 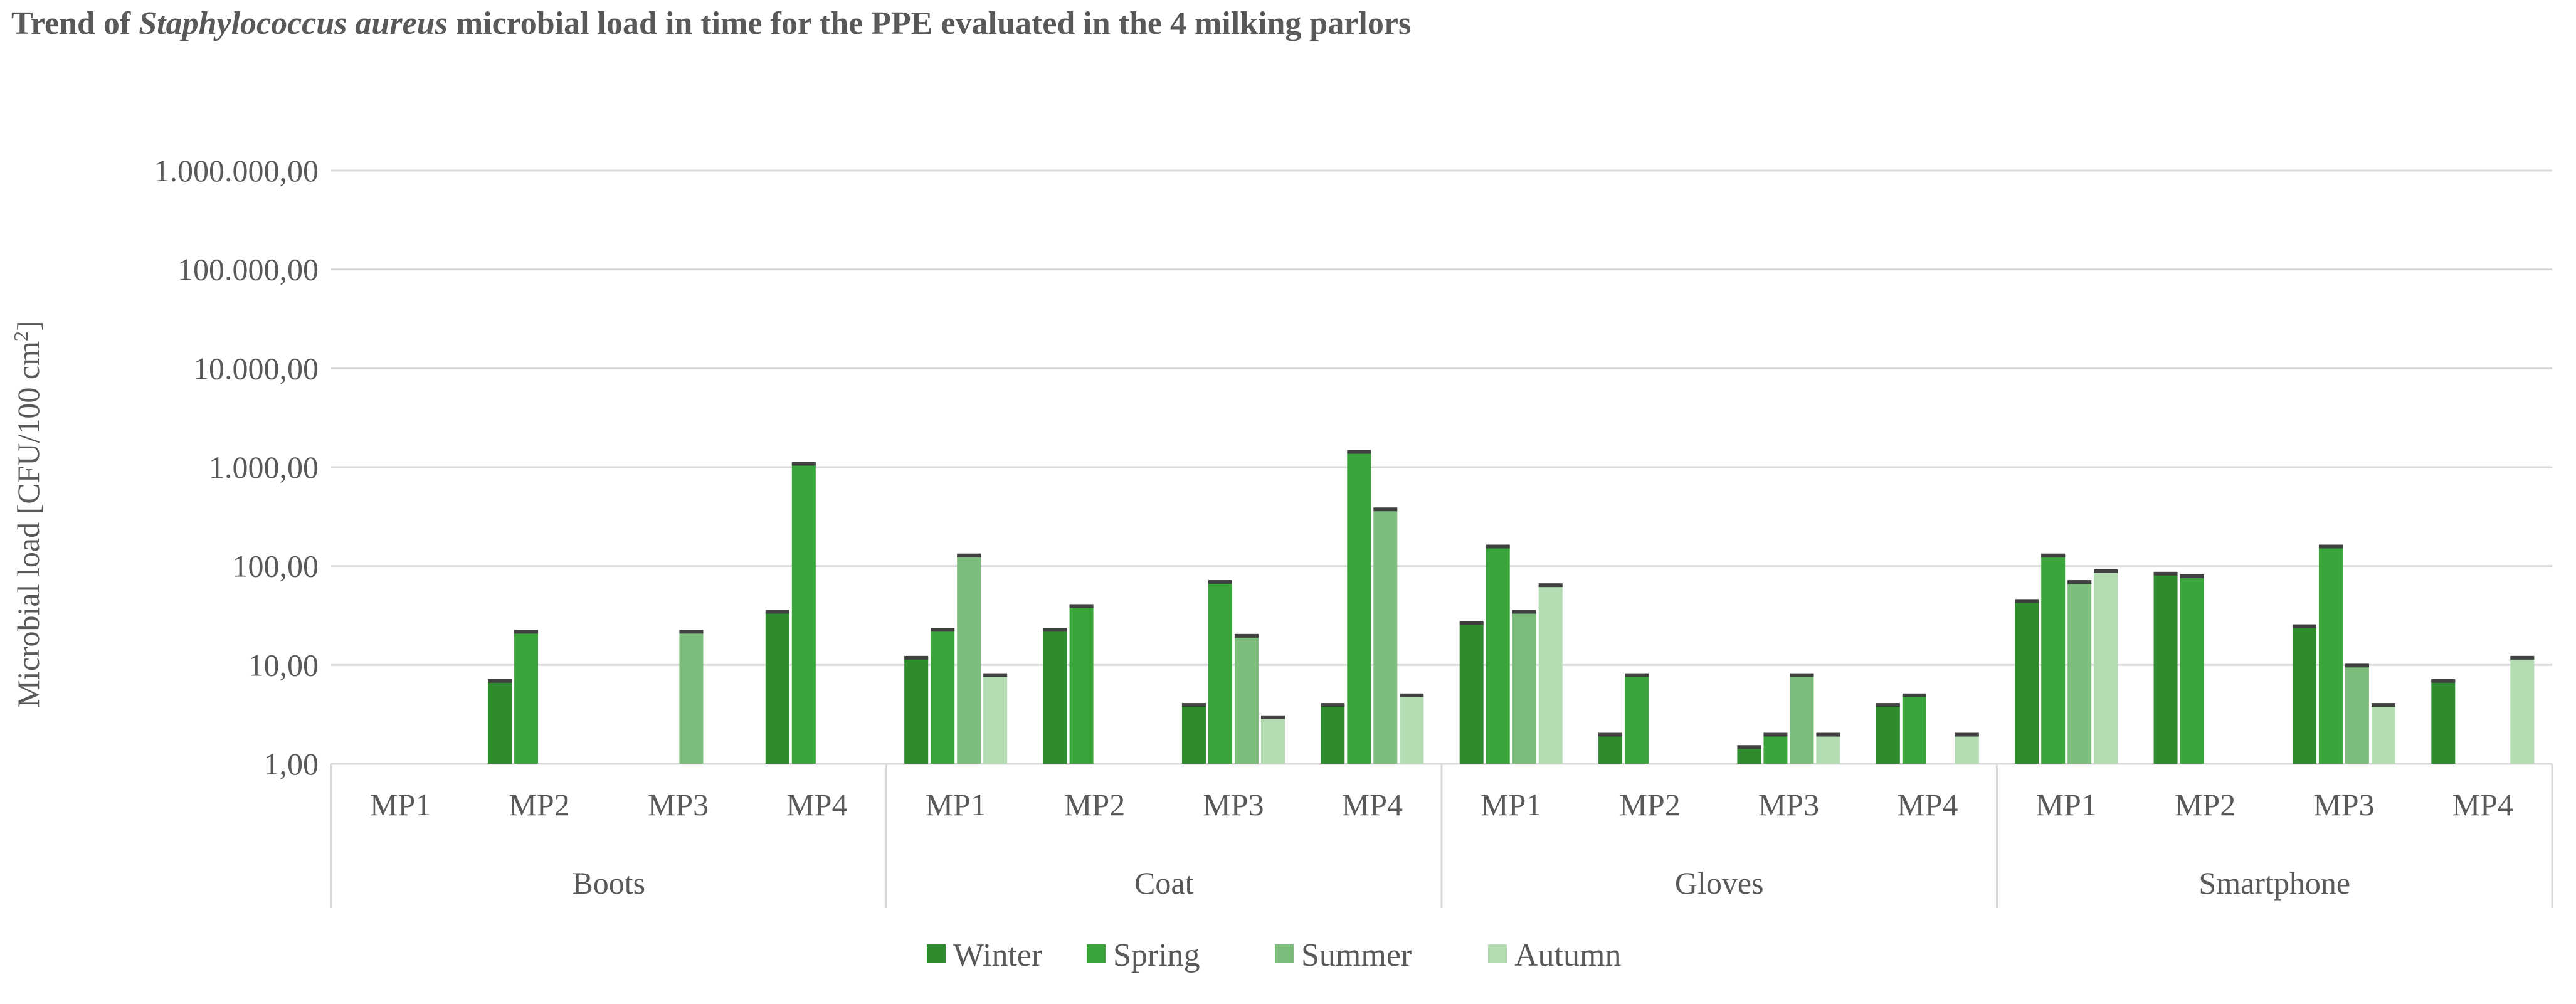 What do you see at coordinates (293, 23) in the screenshot?
I see `chart-title-italic: Staphylococcus aureus` at bounding box center [293, 23].